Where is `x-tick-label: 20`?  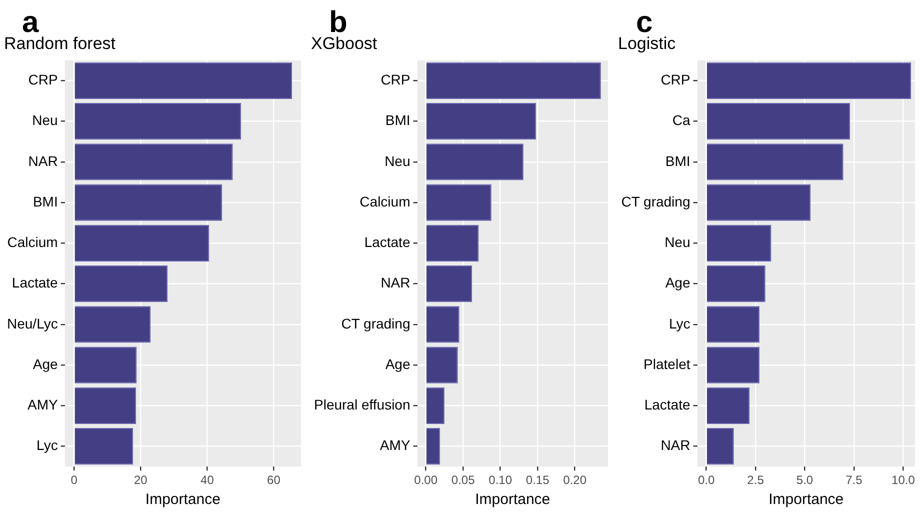 x-tick-label: 20 is located at coordinates (141, 480).